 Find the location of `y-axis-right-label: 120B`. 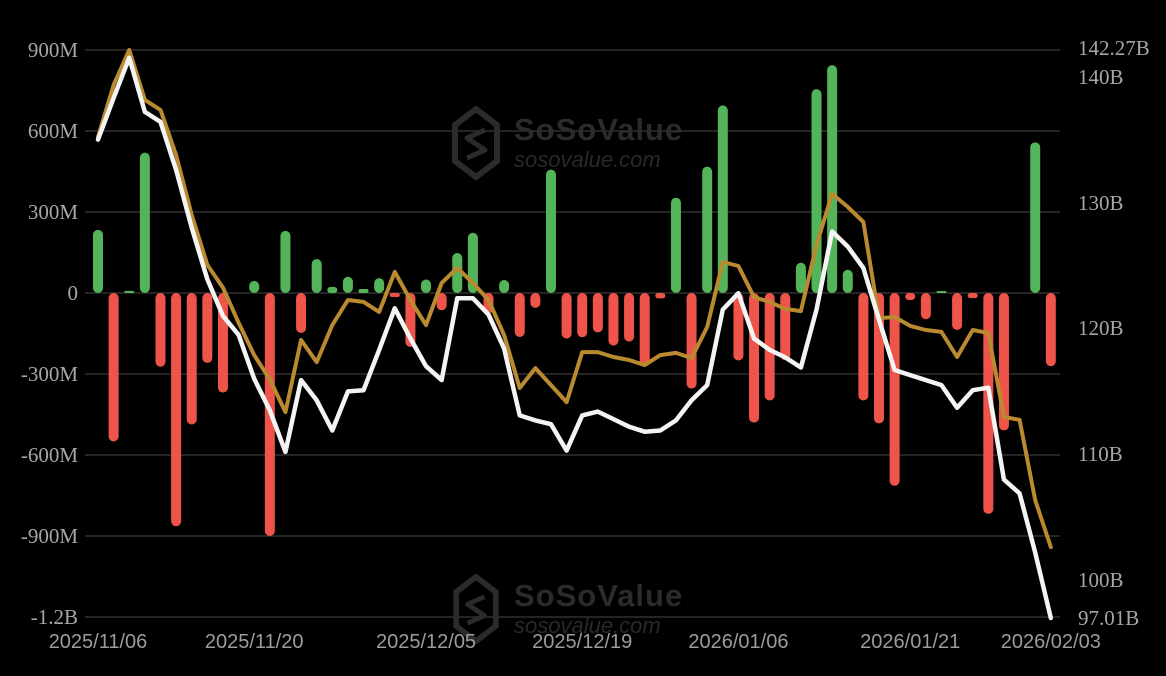

y-axis-right-label: 120B is located at coordinates (1101, 328).